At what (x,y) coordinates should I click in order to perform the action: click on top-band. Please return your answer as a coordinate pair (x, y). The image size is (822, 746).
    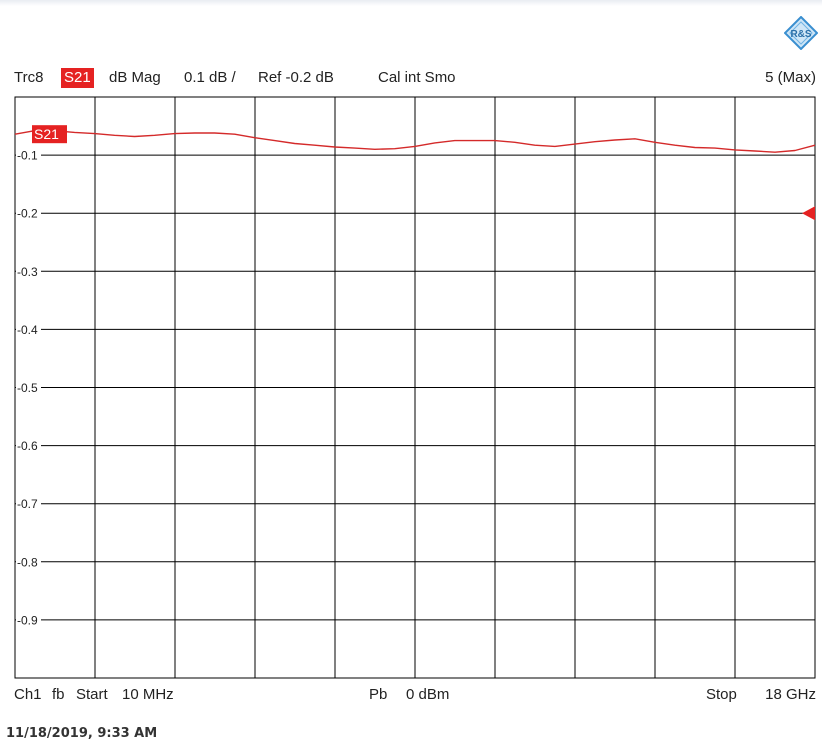
    Looking at the image, I should click on (411, 3).